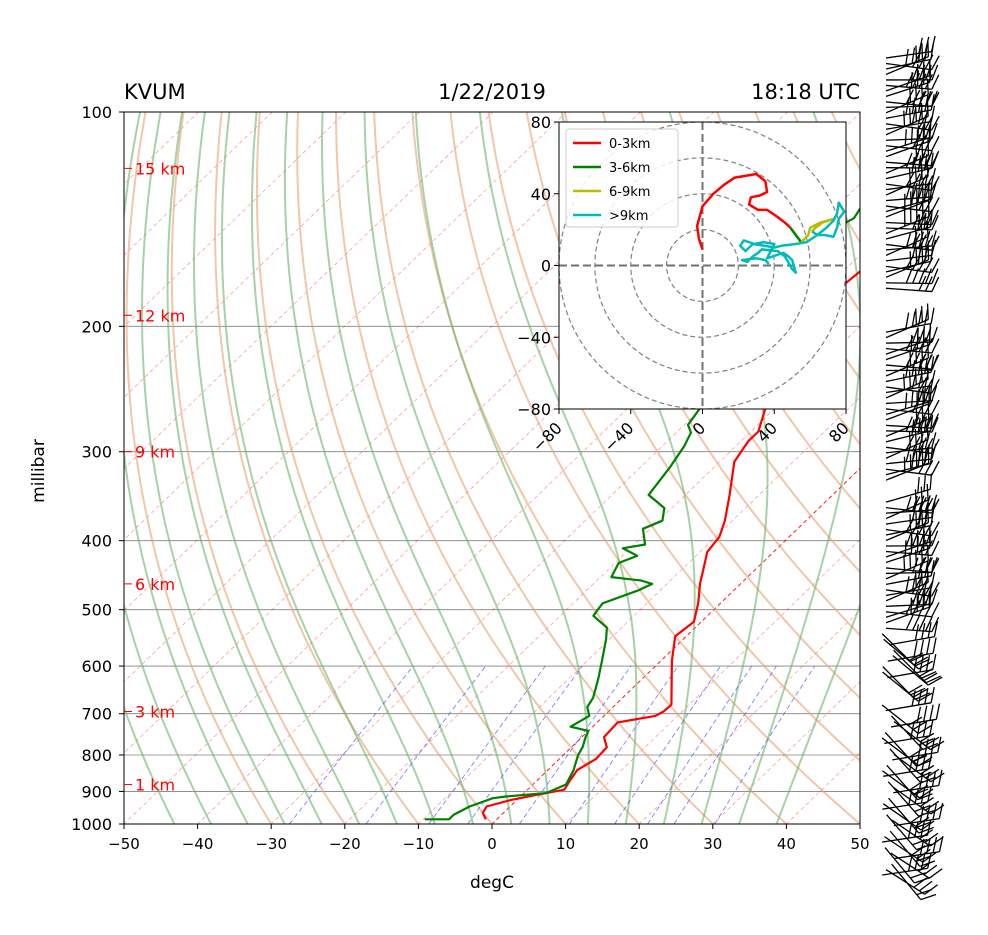  Describe the element at coordinates (492, 92) in the screenshot. I see `date-label: 1/22/2019` at that location.